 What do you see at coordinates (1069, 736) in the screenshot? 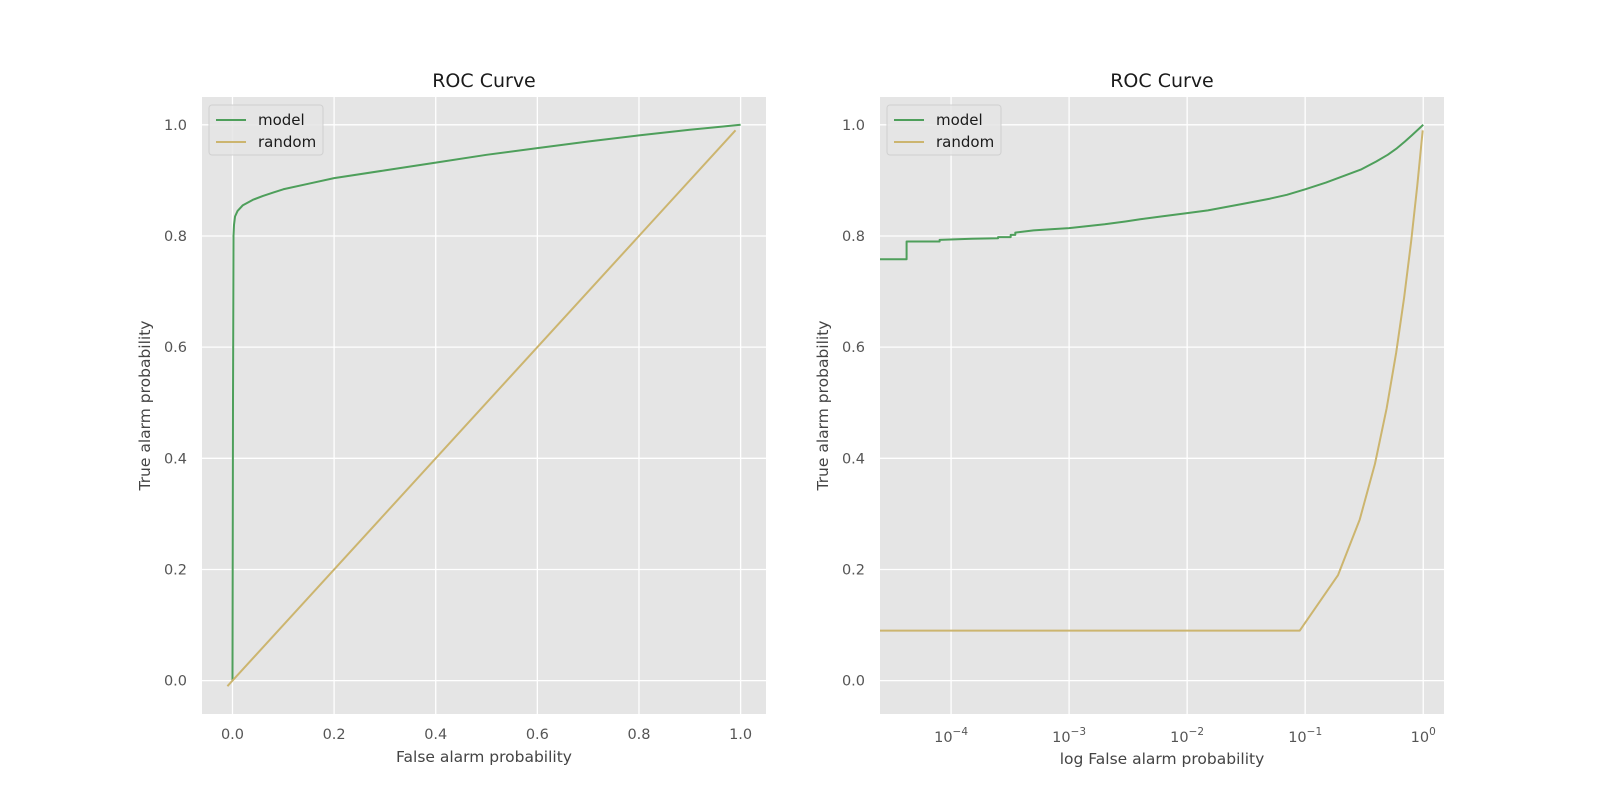
I see `x-tick-label: 10⁻³` at bounding box center [1069, 736].